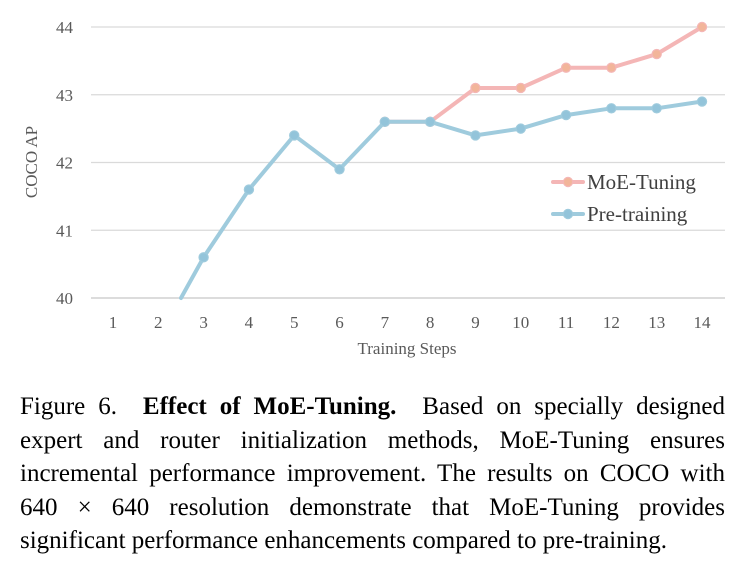 This screenshot has width=743, height=574. What do you see at coordinates (68, 406) in the screenshot?
I see `caption-label: Figure 6.` at bounding box center [68, 406].